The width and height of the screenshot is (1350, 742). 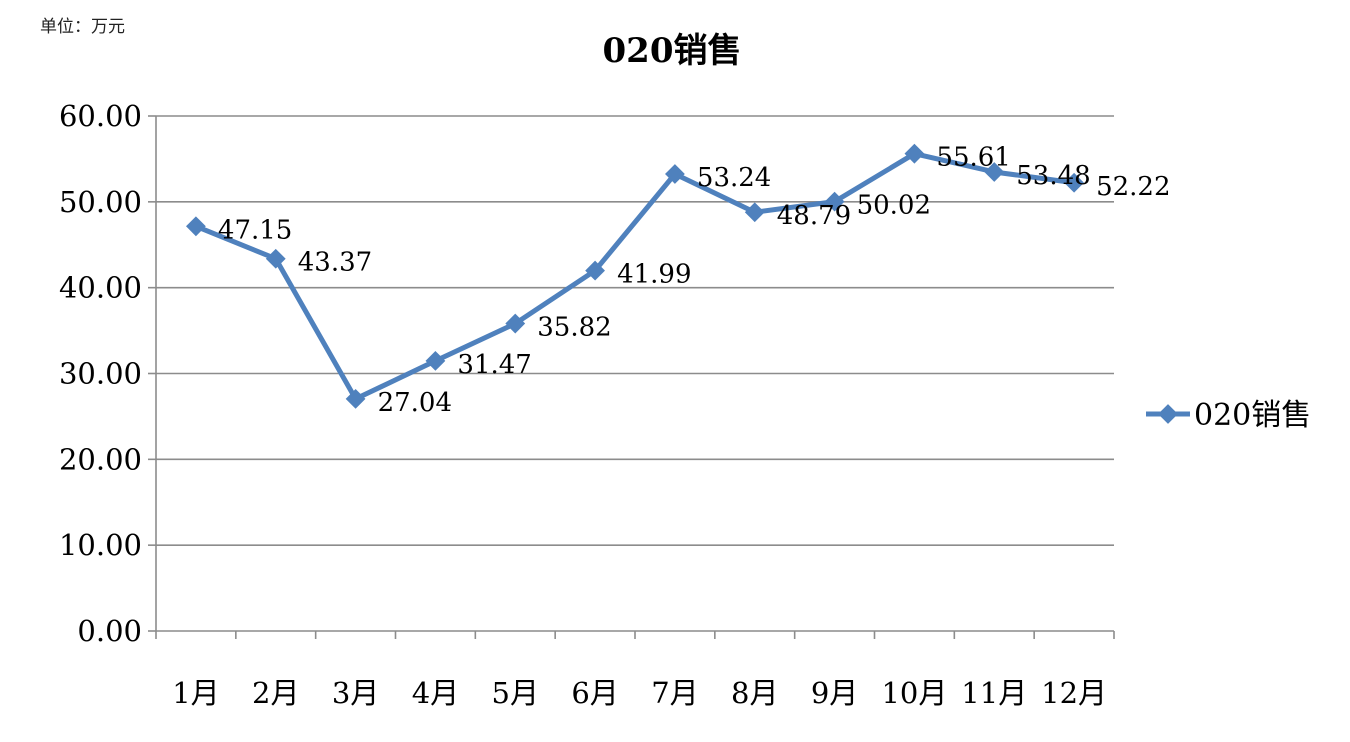 What do you see at coordinates (100, 288) in the screenshot?
I see `y-tick-label: 40.00` at bounding box center [100, 288].